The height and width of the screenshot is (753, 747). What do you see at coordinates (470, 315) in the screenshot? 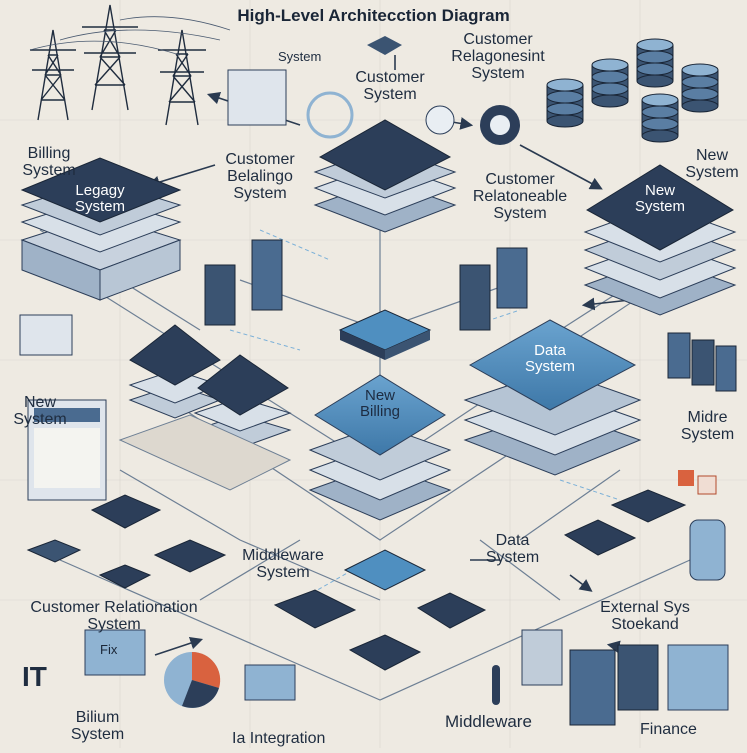
I see `tower-servers` at bounding box center [470, 315].